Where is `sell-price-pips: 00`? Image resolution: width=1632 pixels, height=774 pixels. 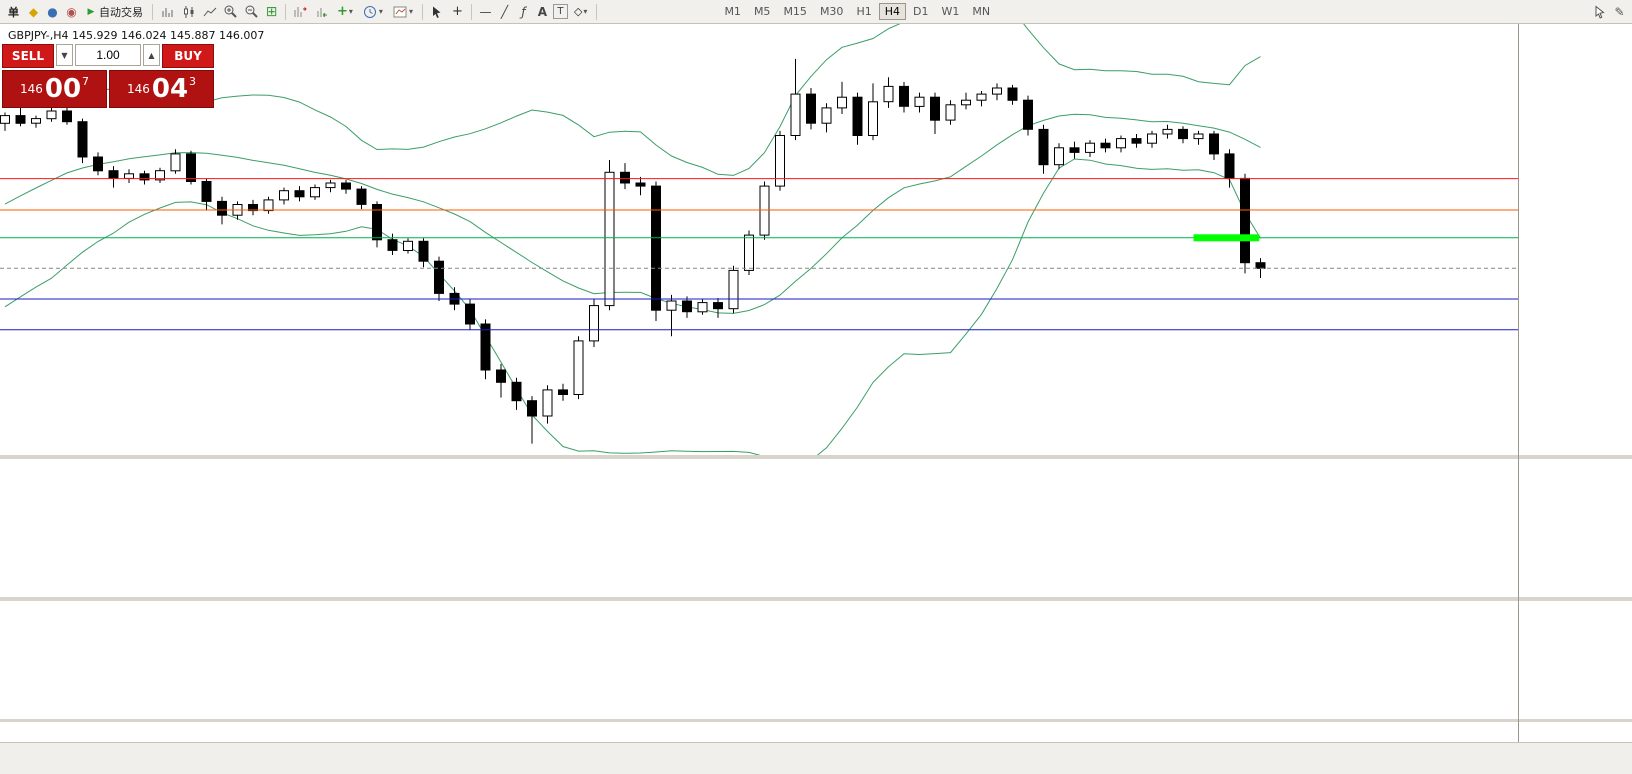 sell-price-pips: 00 is located at coordinates (63, 89).